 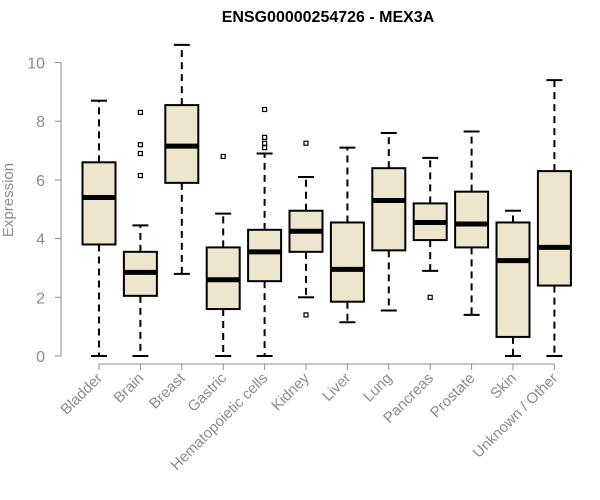 What do you see at coordinates (453, 396) in the screenshot?
I see `x-tick-label: Prostate` at bounding box center [453, 396].